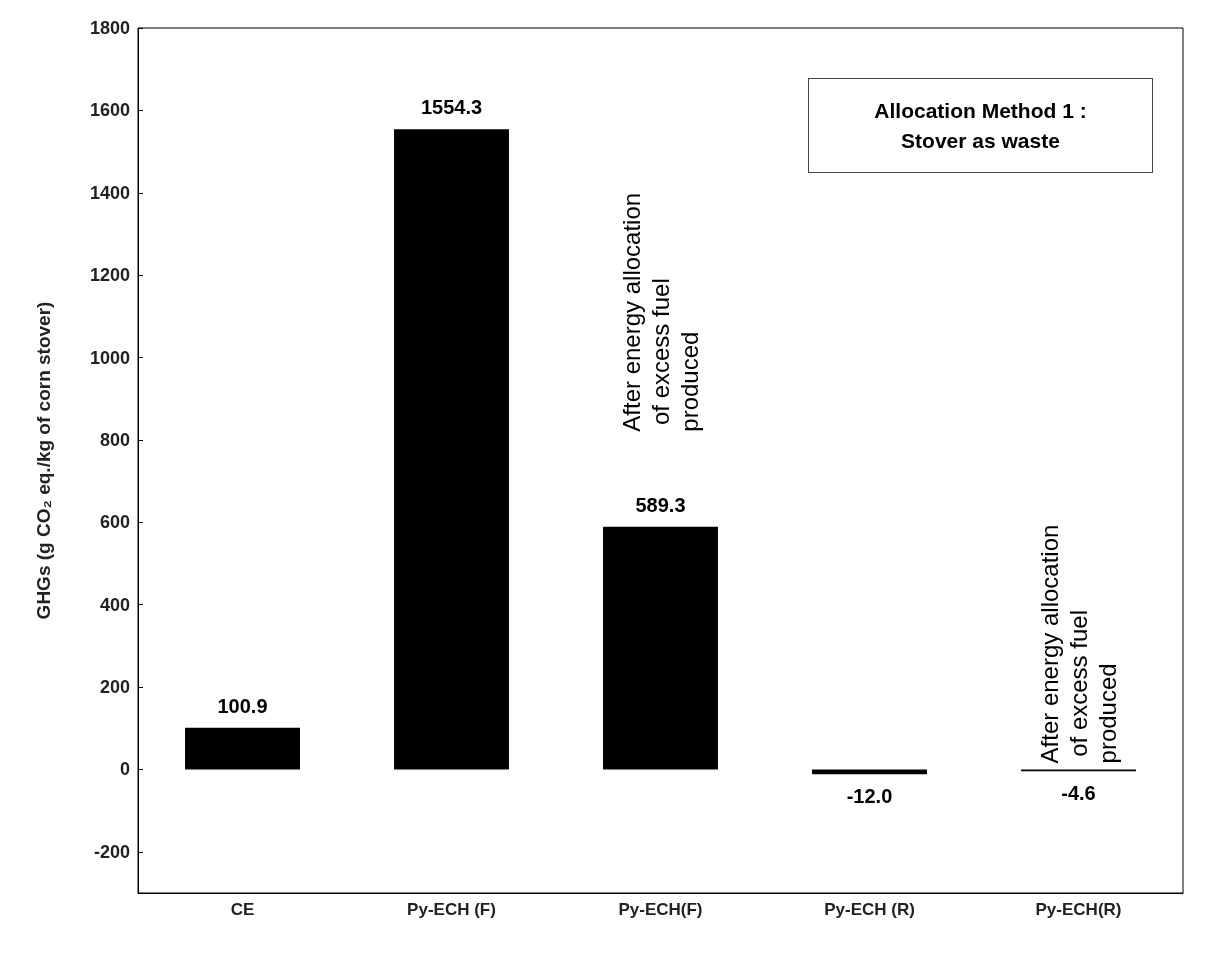 This screenshot has height=953, width=1215. Describe the element at coordinates (114, 522) in the screenshot. I see `y-tick-label: 600` at that location.